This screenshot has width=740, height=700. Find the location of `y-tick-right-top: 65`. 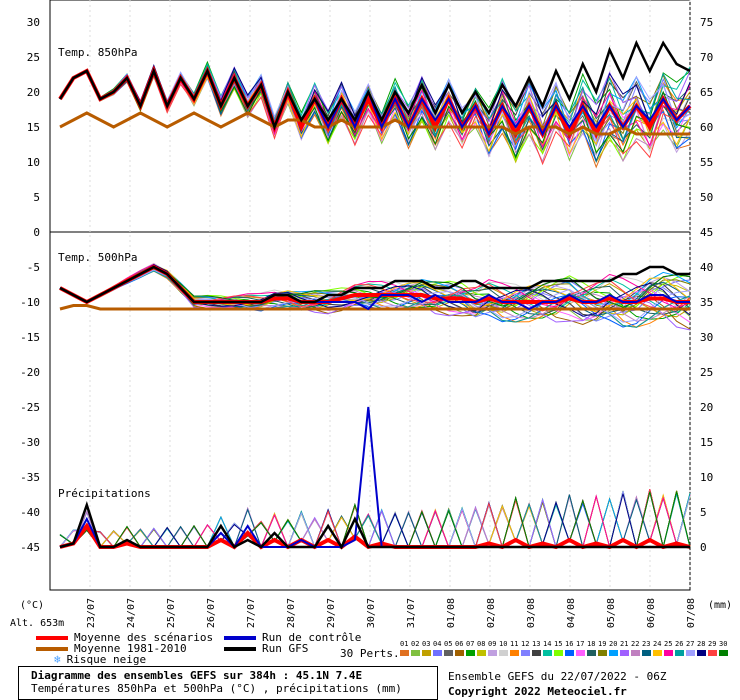

y-tick-right-top: 65 is located at coordinates (706, 92).